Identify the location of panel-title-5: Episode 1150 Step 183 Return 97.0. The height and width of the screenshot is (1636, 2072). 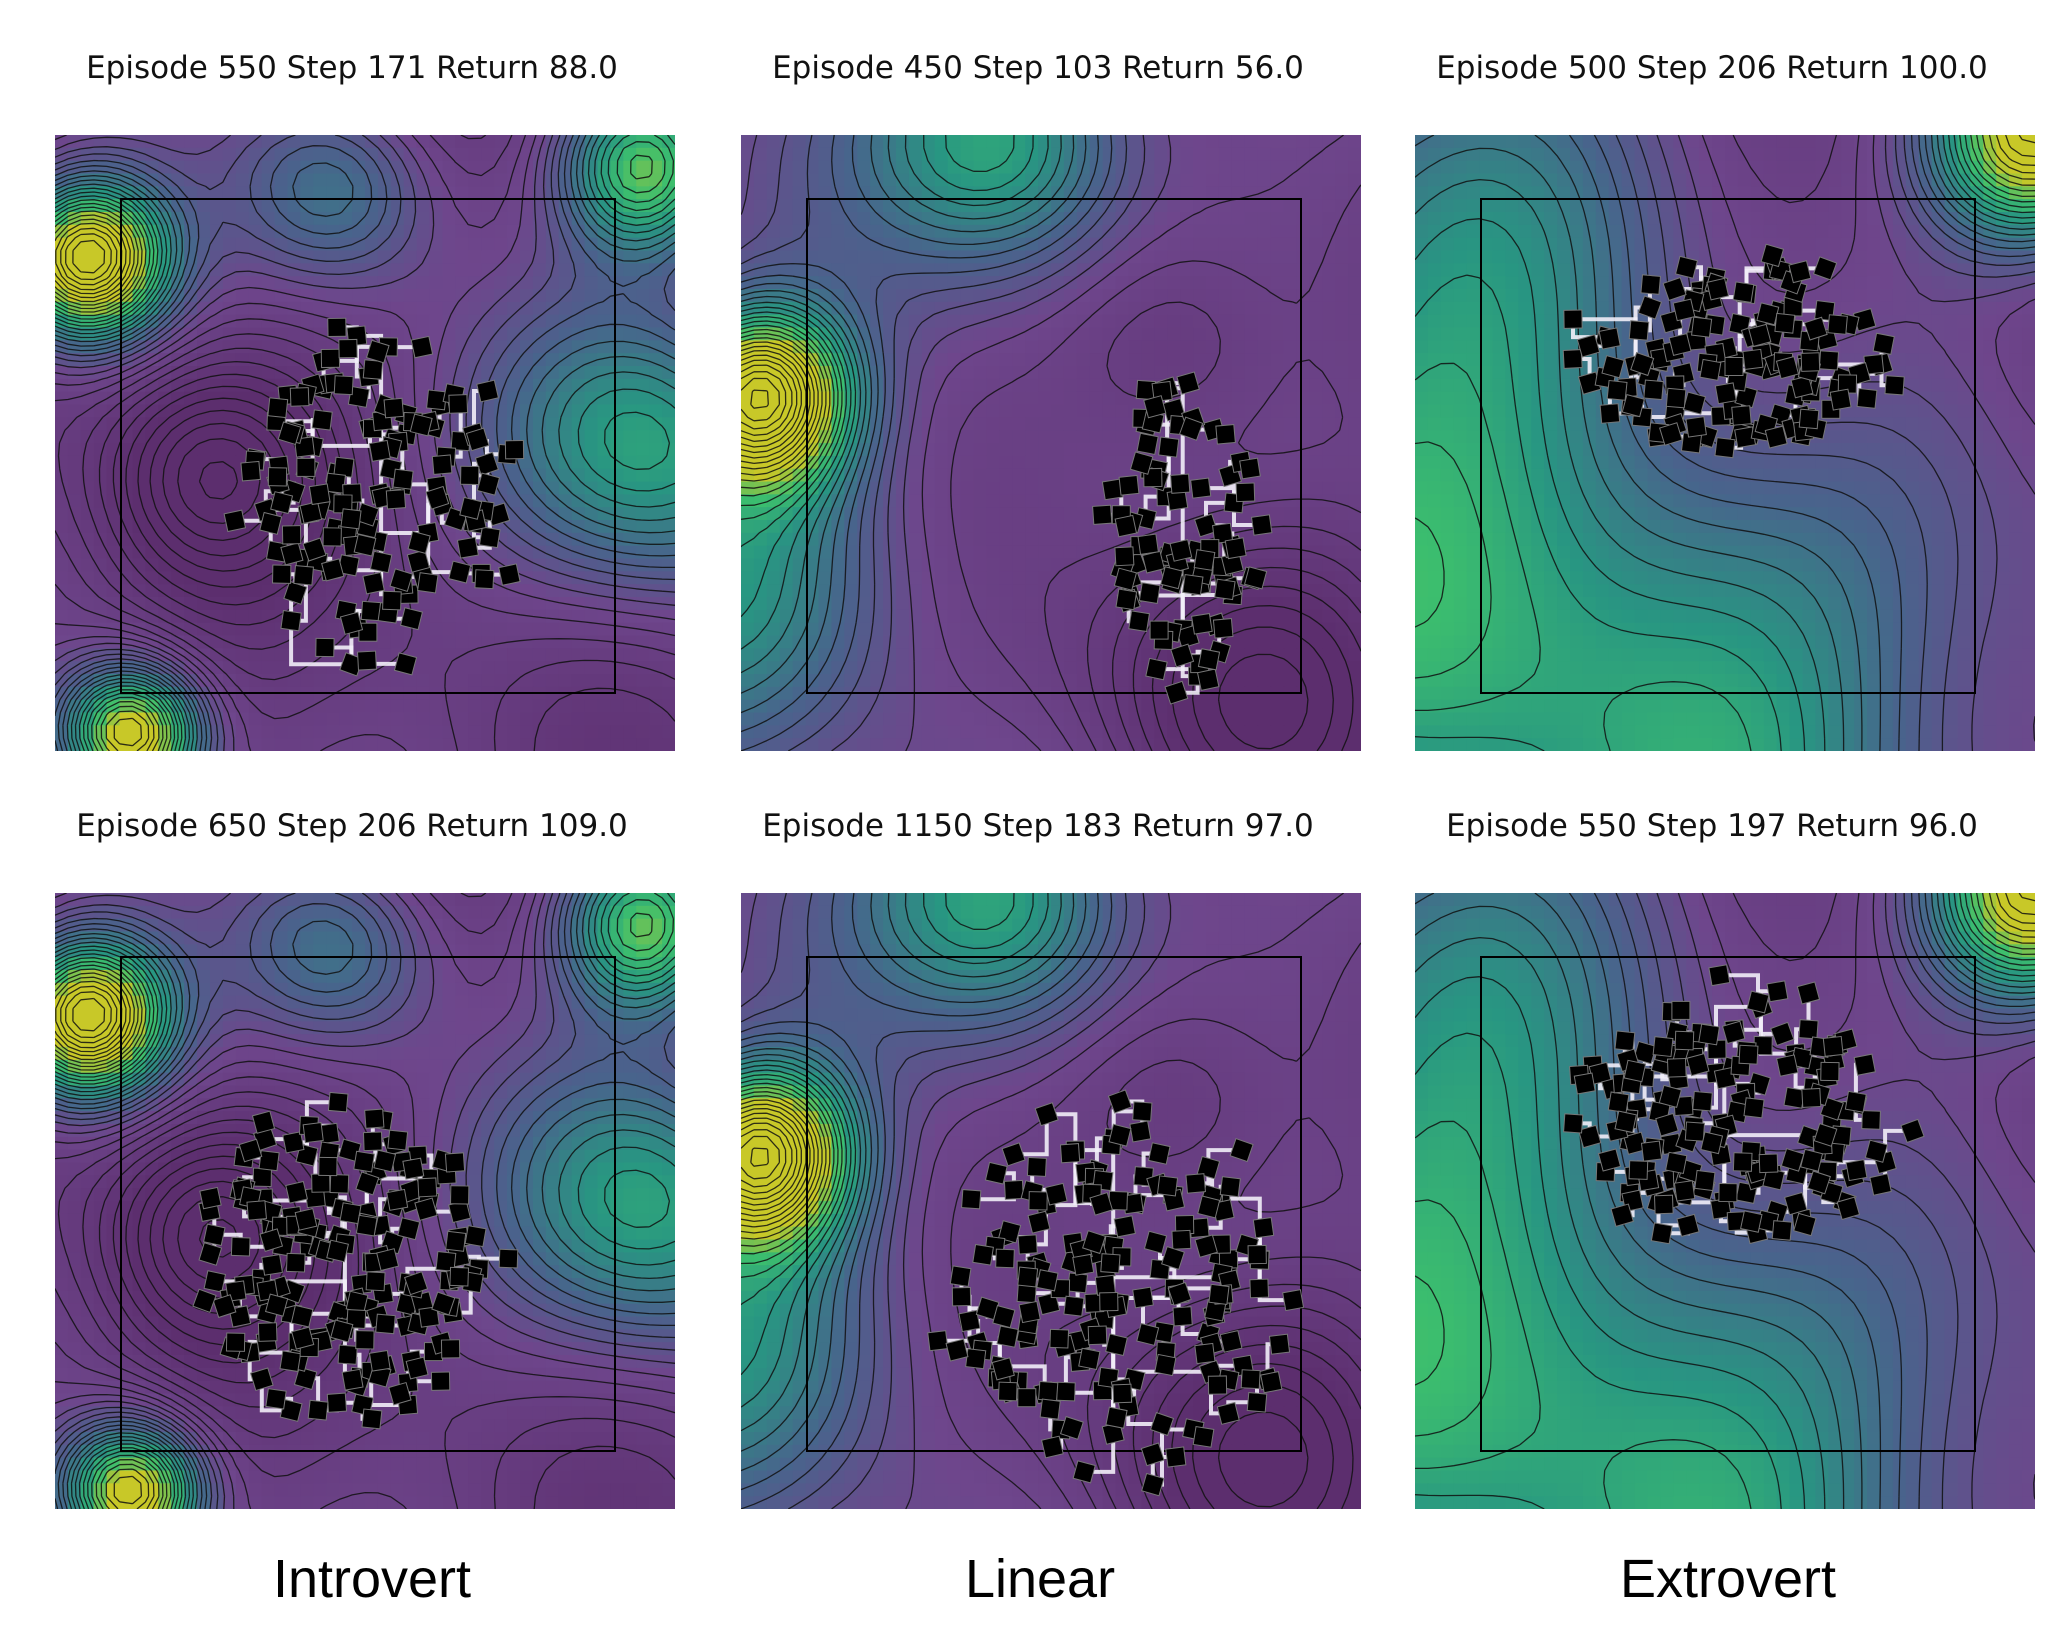
(1038, 826).